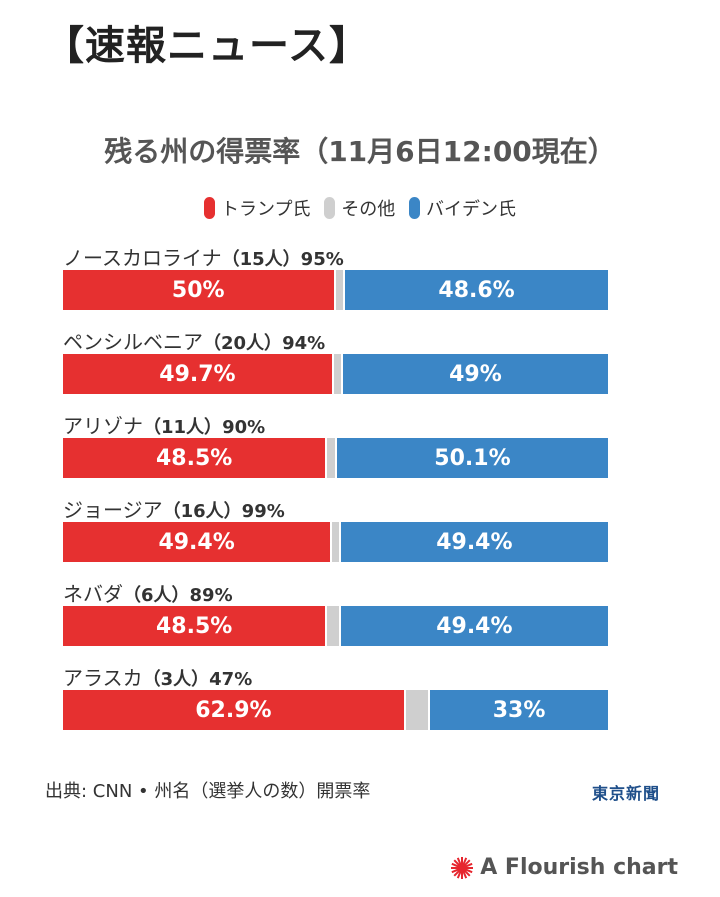  I want to click on legend-label-trump: トランプ氏, so click(266, 209).